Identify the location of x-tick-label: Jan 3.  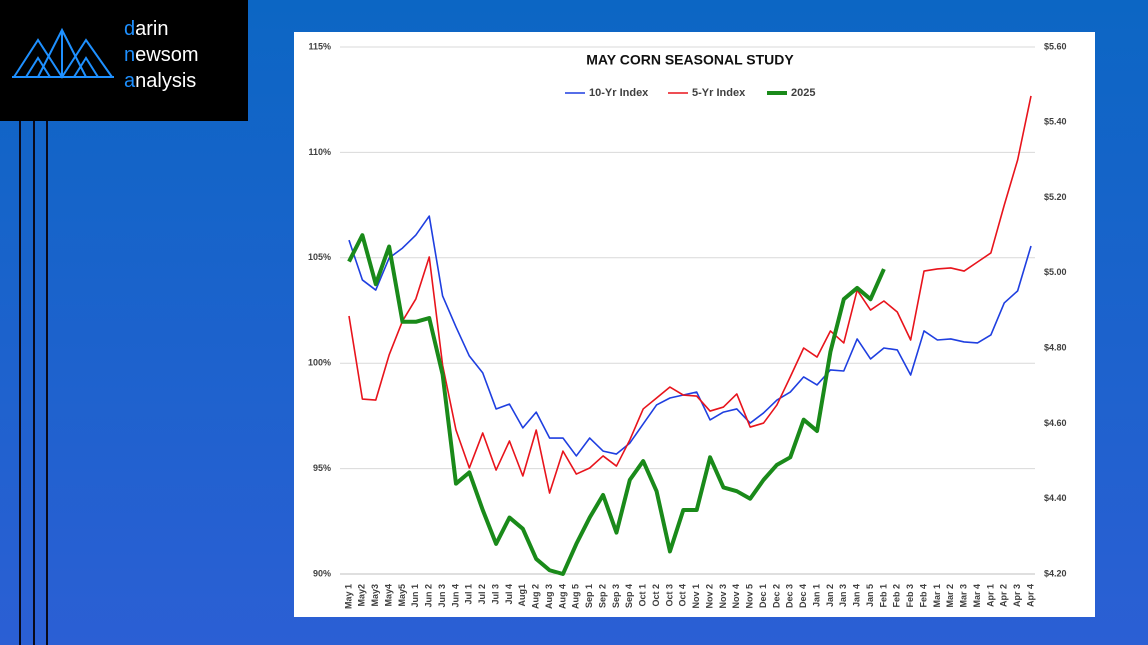
(843, 595).